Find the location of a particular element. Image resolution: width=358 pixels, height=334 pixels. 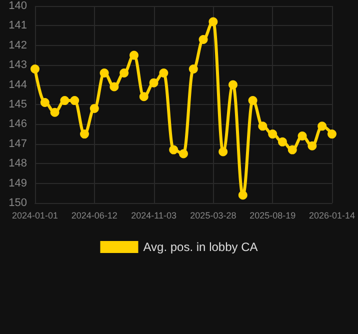

legend-label: Avg. pos. in lobby CA is located at coordinates (200, 247).